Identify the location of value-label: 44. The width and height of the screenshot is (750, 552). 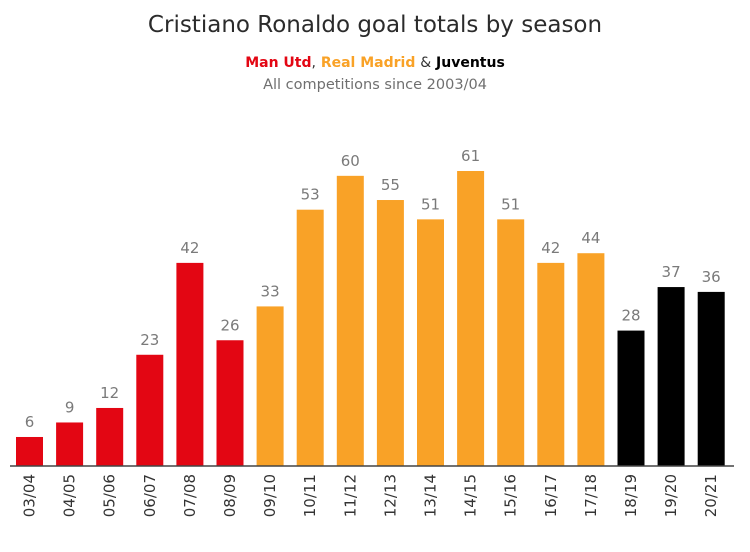
(590, 238).